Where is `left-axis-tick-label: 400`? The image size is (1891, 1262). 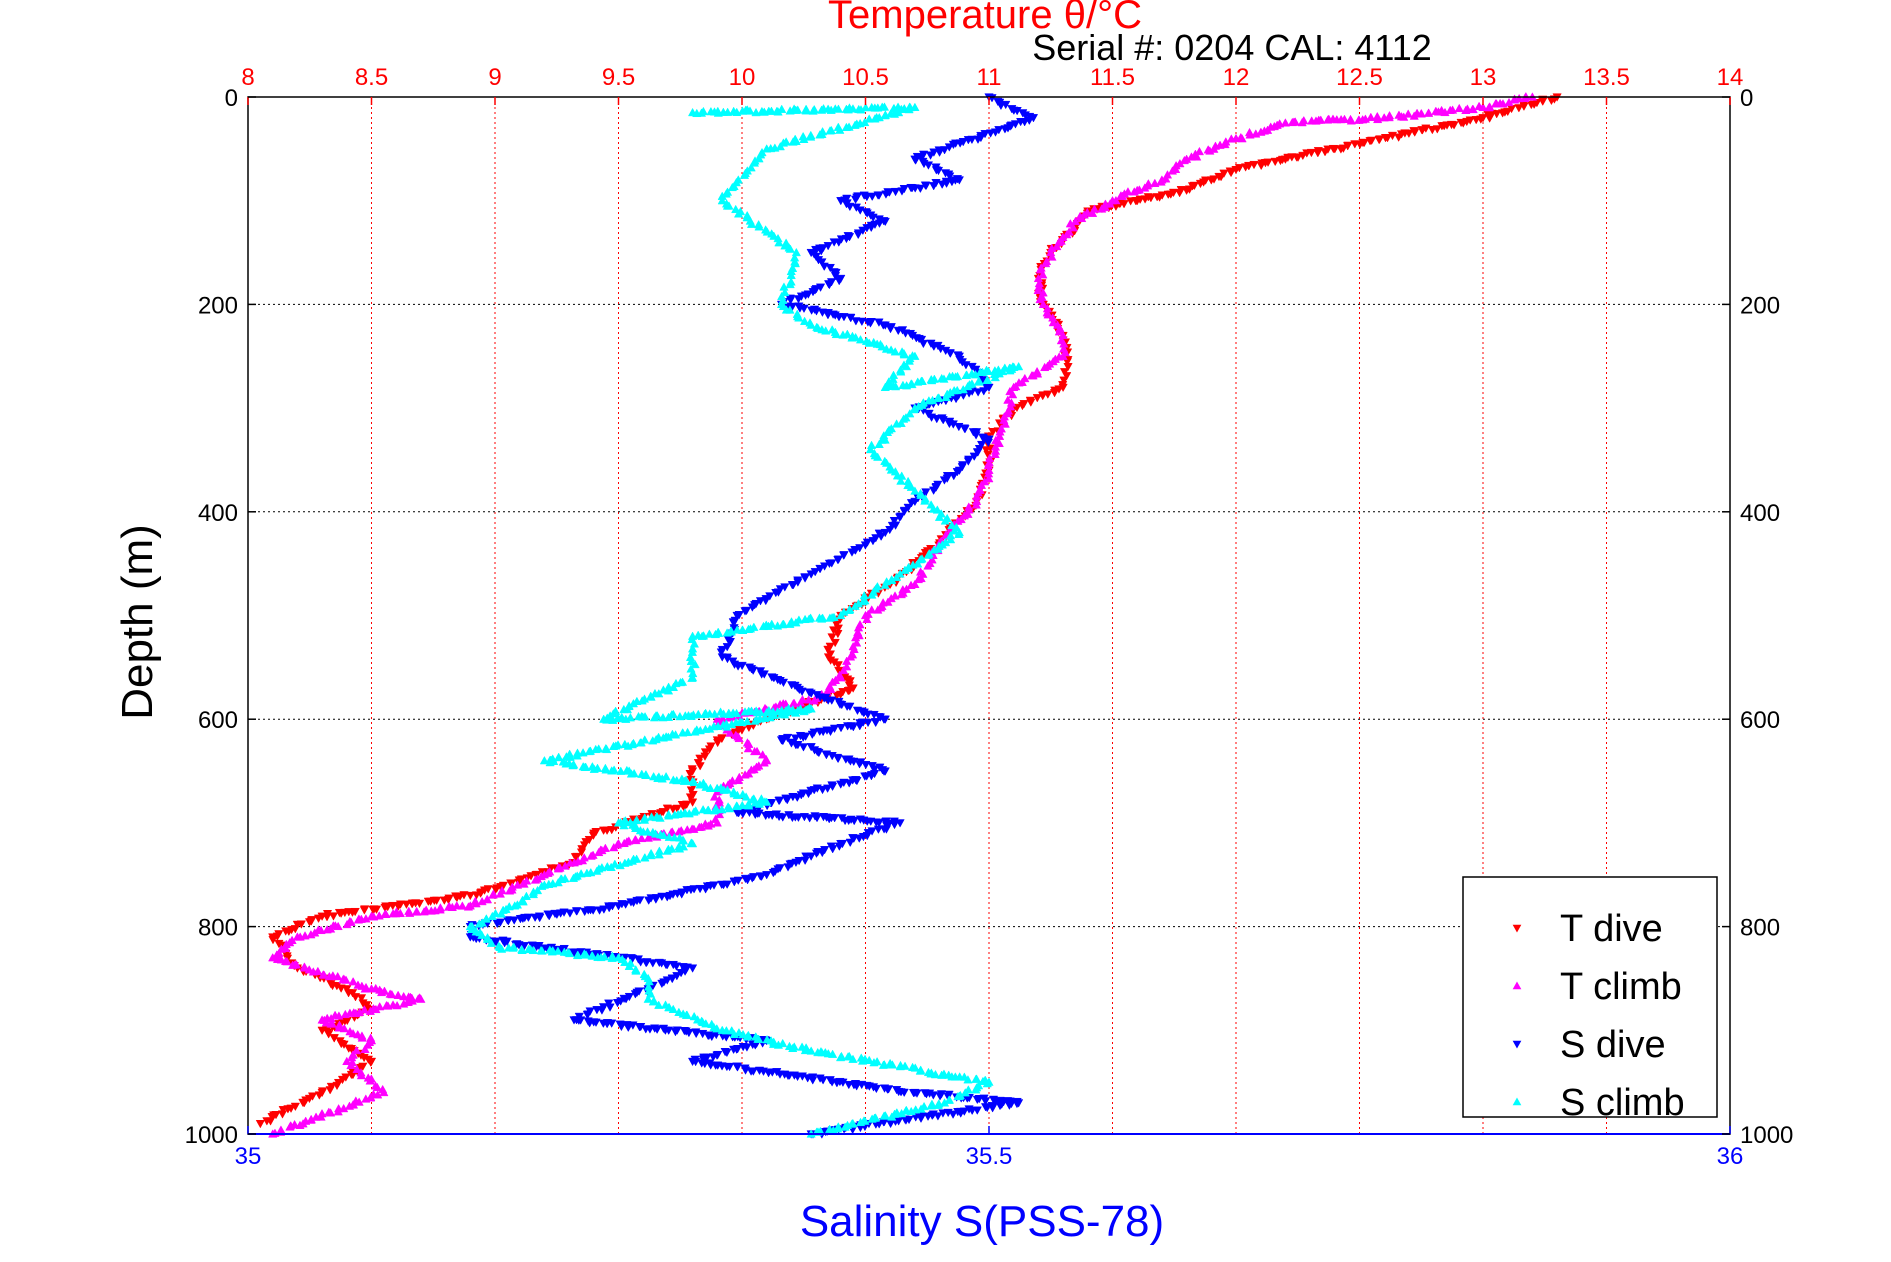 left-axis-tick-label: 400 is located at coordinates (218, 513).